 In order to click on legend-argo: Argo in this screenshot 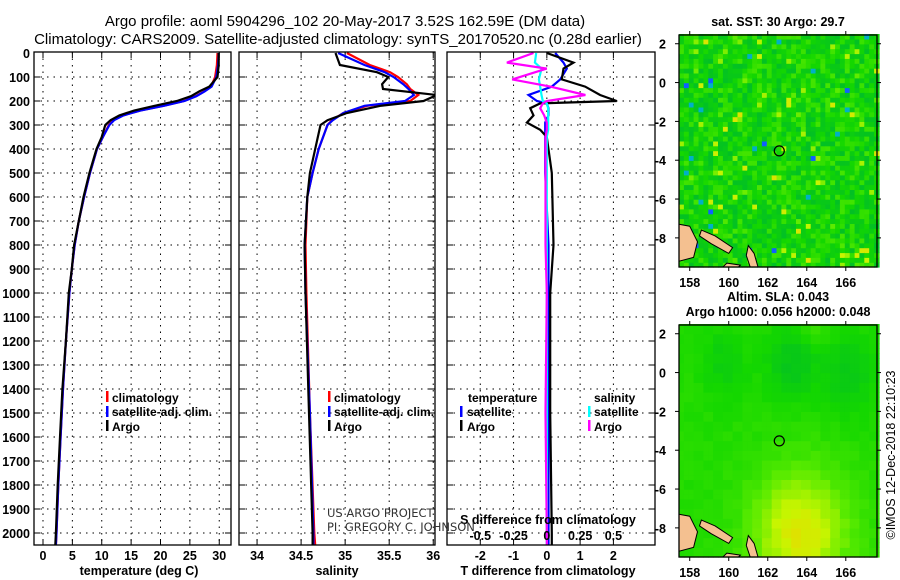, I will do `click(348, 427)`.